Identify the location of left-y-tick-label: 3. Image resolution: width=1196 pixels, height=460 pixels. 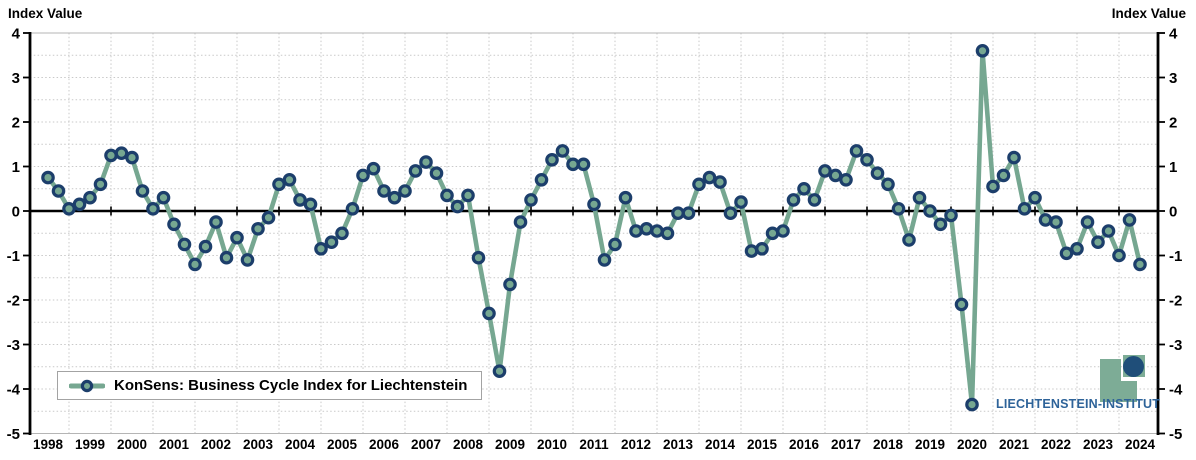
(16, 78).